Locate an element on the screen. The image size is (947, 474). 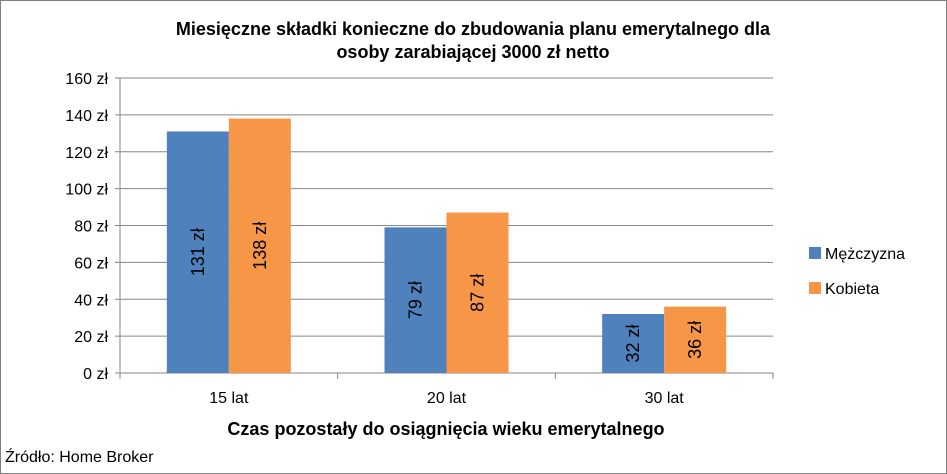
y-tick-label: 60 zł is located at coordinates (91, 263).